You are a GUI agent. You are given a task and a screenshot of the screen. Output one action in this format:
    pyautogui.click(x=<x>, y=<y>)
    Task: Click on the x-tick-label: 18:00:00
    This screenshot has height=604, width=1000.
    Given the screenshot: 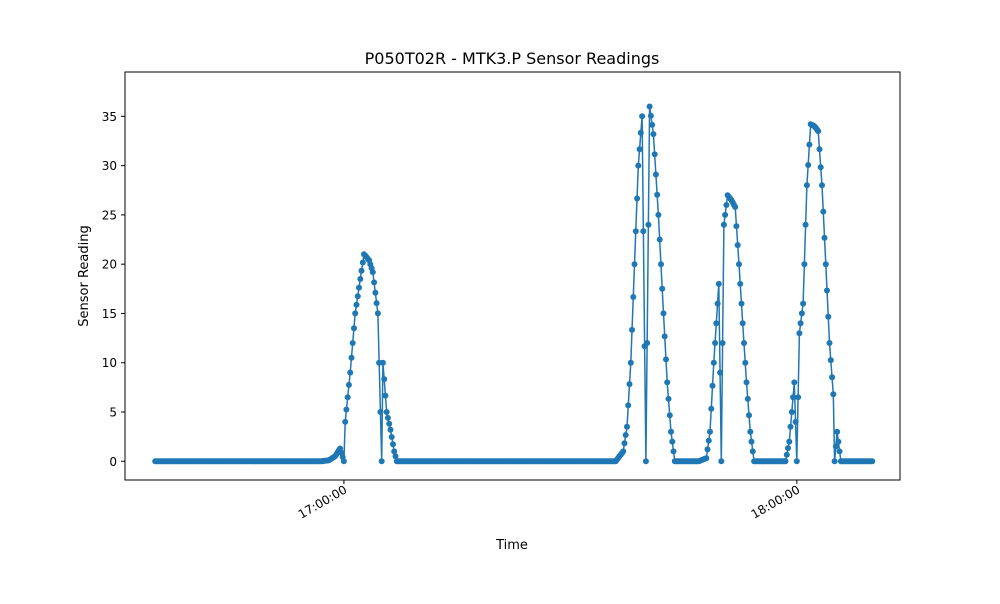 What is the action you would take?
    pyautogui.click(x=776, y=501)
    